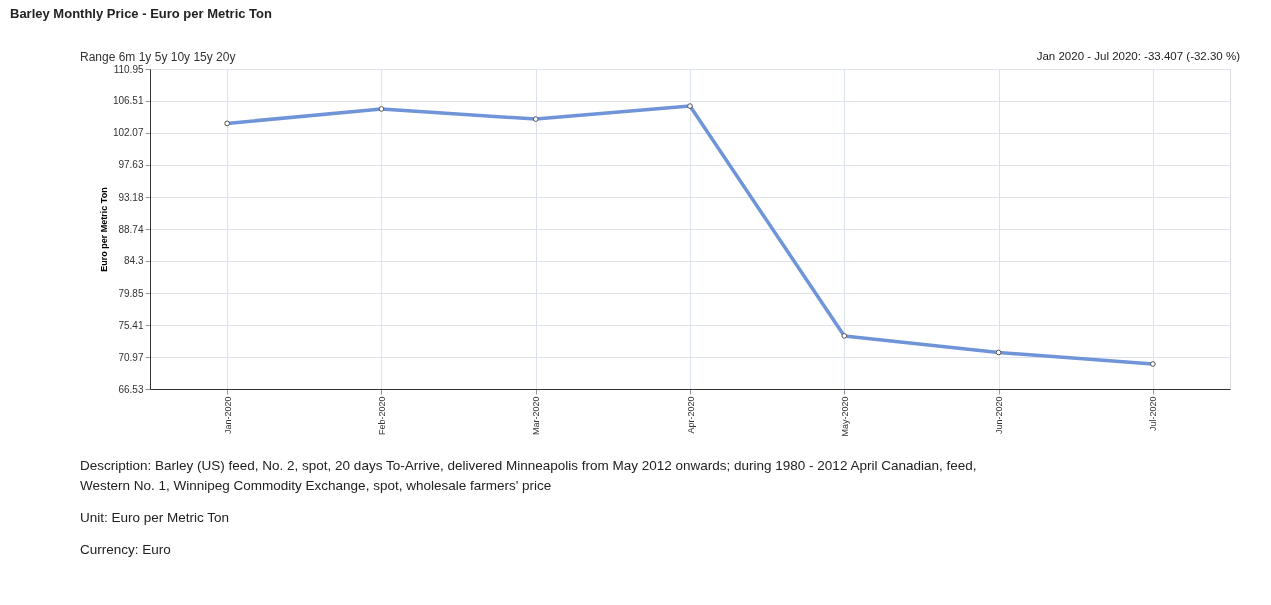  Describe the element at coordinates (999, 415) in the screenshot. I see `x-tick-label: Jun-2020` at that location.